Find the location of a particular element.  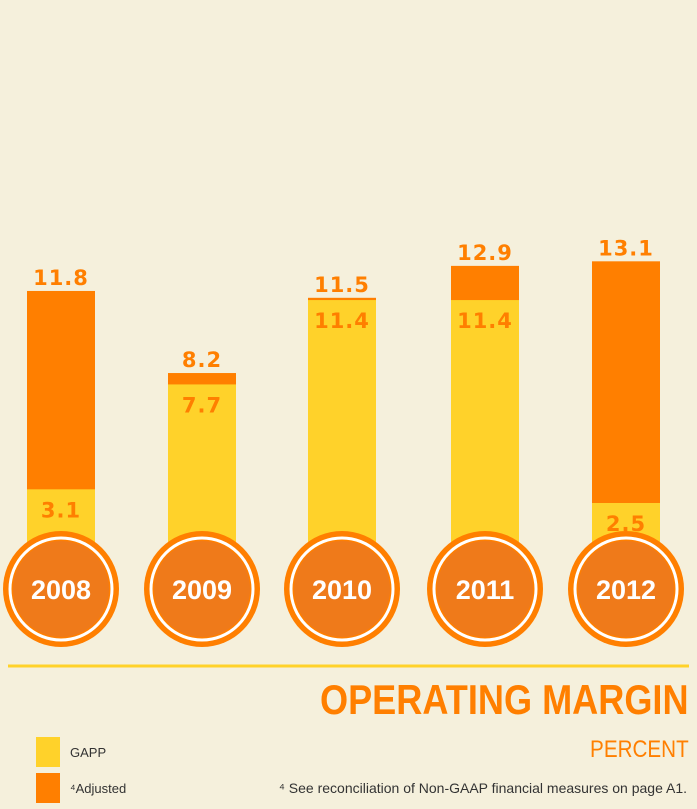

legend-label-adjusted: ⁴Adjusted is located at coordinates (98, 788).